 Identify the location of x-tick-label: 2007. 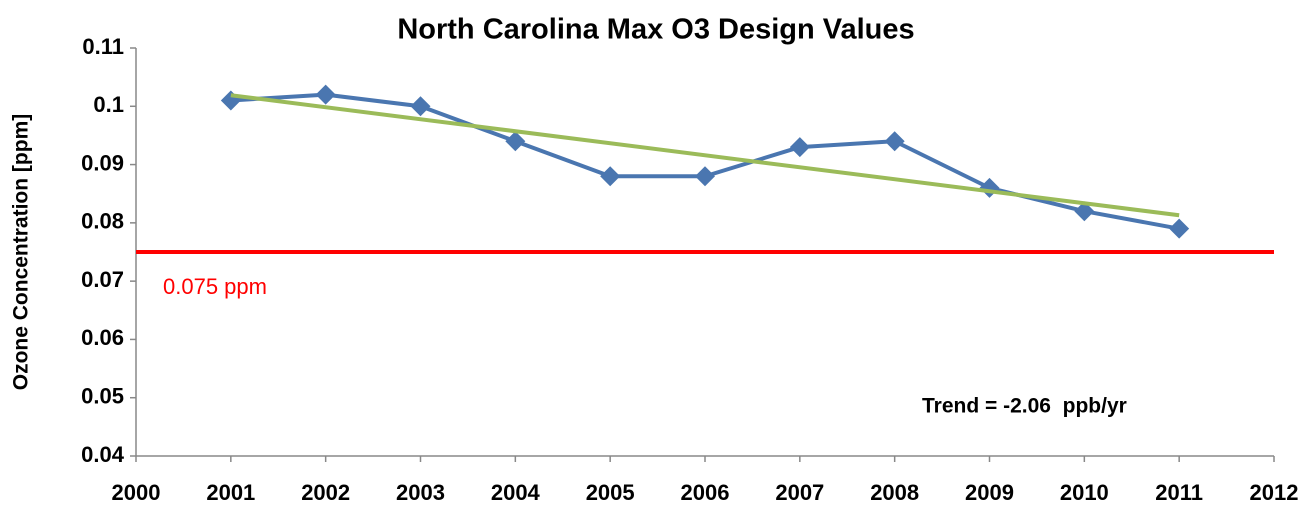
(799, 492).